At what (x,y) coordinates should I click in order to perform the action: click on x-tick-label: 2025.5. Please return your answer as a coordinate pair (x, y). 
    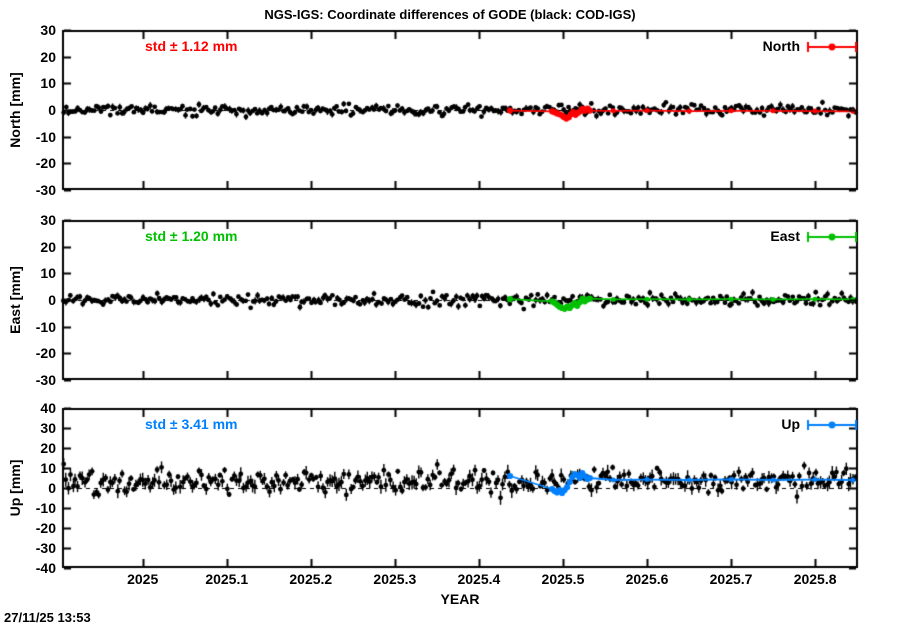
    Looking at the image, I should click on (563, 579).